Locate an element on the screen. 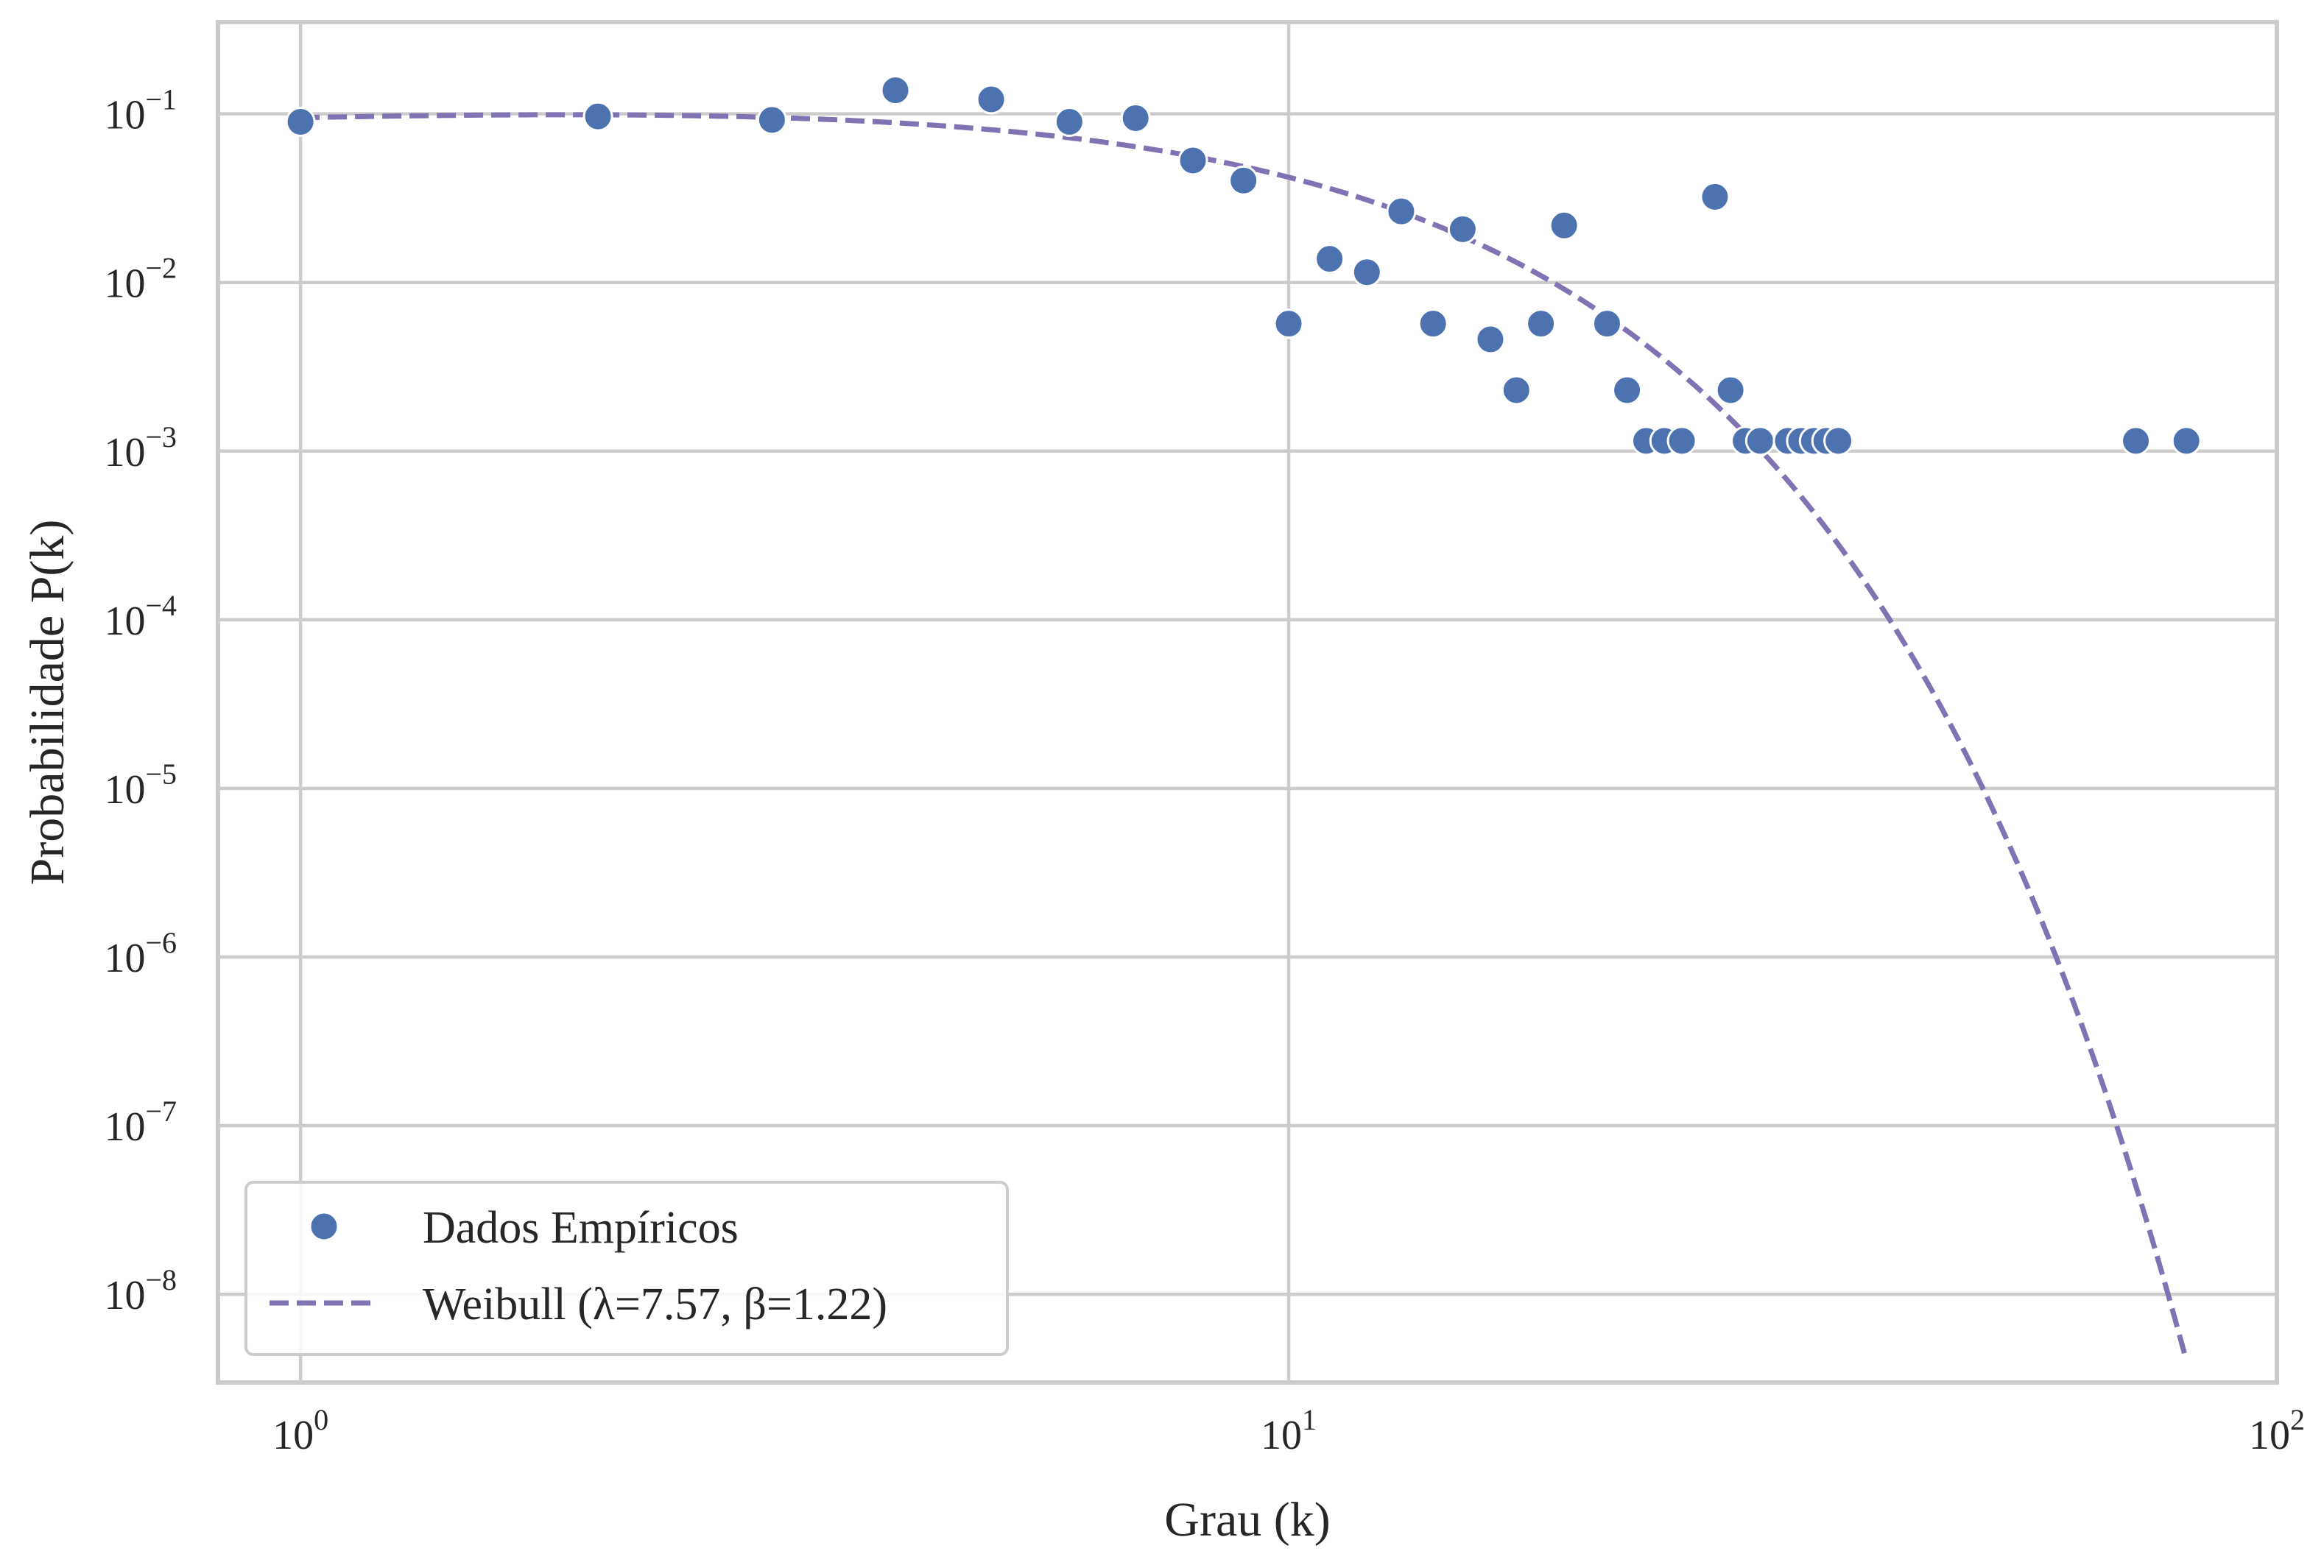  y-tick-label: 10⁻⁴ is located at coordinates (141, 616).